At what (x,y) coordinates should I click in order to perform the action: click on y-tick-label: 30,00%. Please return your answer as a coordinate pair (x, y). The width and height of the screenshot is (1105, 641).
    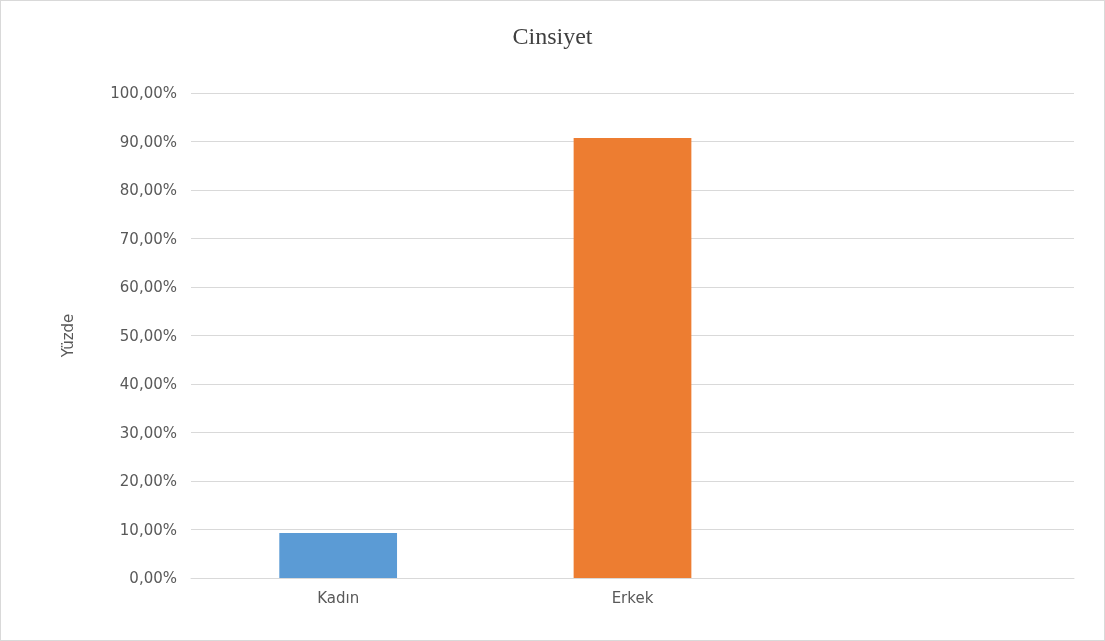
    Looking at the image, I should click on (148, 432).